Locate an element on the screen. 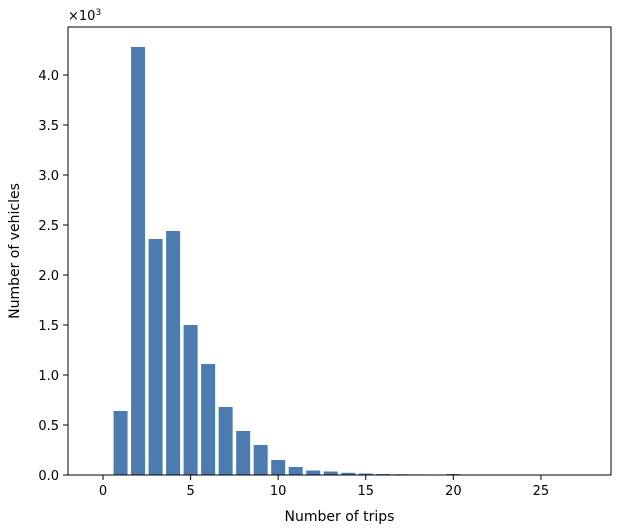  x-tick-label: 0 is located at coordinates (103, 491).